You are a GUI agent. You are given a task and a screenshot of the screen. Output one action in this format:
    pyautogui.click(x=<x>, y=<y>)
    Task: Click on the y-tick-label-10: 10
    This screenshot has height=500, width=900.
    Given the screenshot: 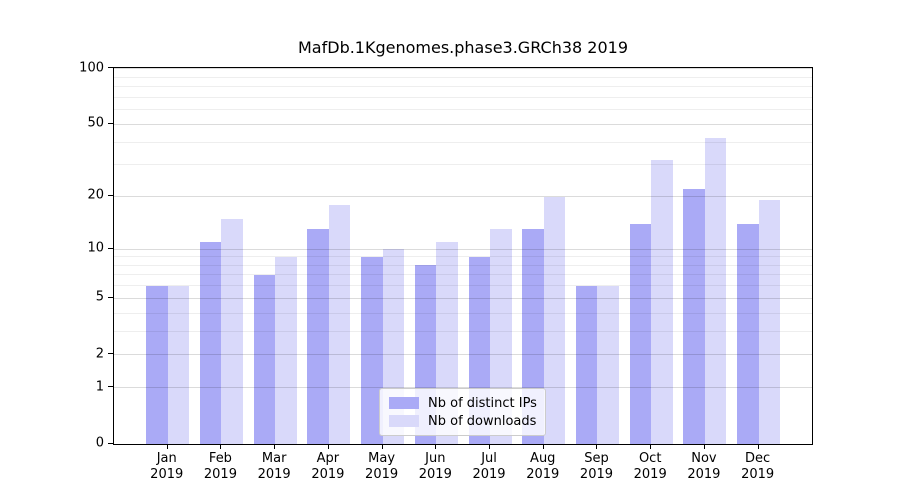 What is the action you would take?
    pyautogui.click(x=95, y=248)
    